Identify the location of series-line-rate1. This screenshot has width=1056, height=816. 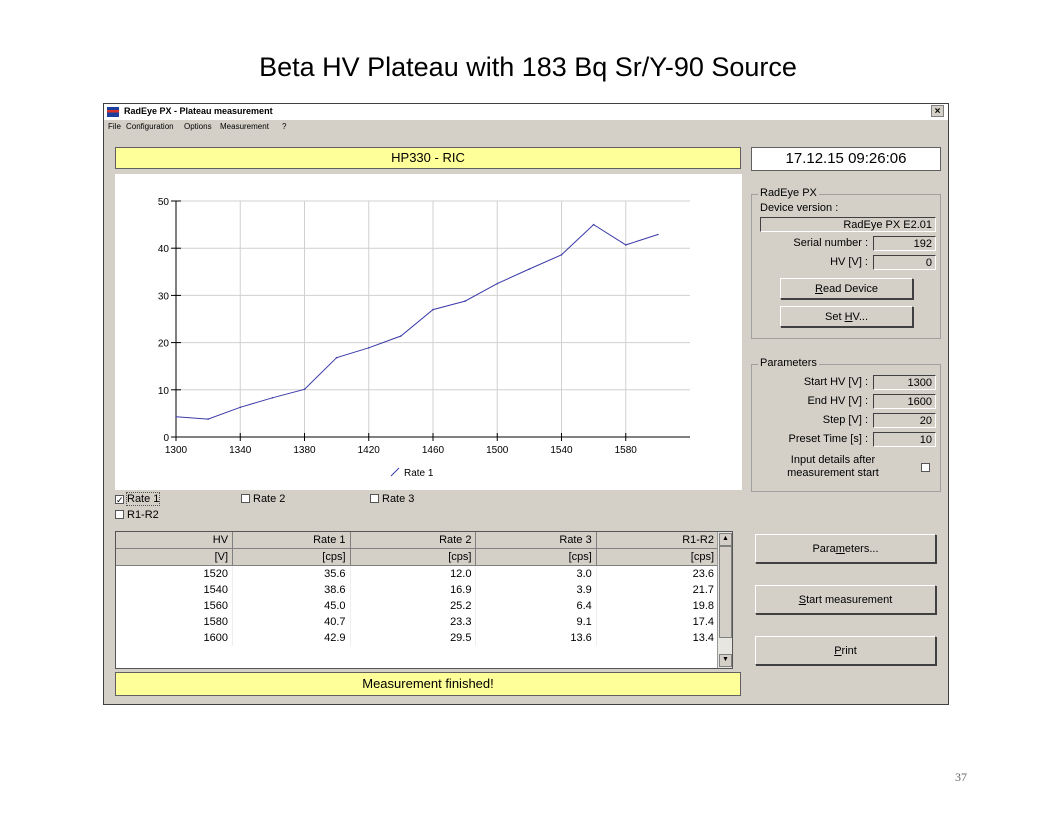
(417, 321).